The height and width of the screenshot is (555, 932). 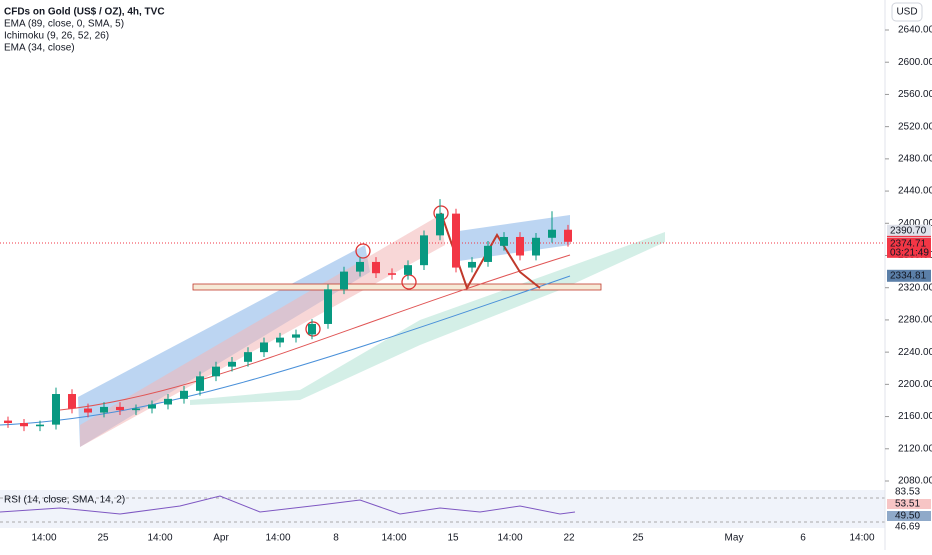 What do you see at coordinates (915, 448) in the screenshot?
I see `y-tick-label: 2120.00` at bounding box center [915, 448].